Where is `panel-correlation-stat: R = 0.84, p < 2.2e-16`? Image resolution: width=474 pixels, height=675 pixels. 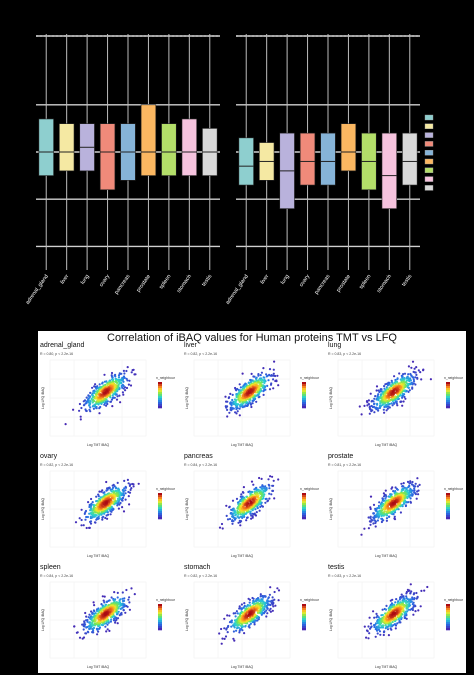
panel-correlation-stat: R = 0.84, p < 2.2e-16 is located at coordinates (57, 576).